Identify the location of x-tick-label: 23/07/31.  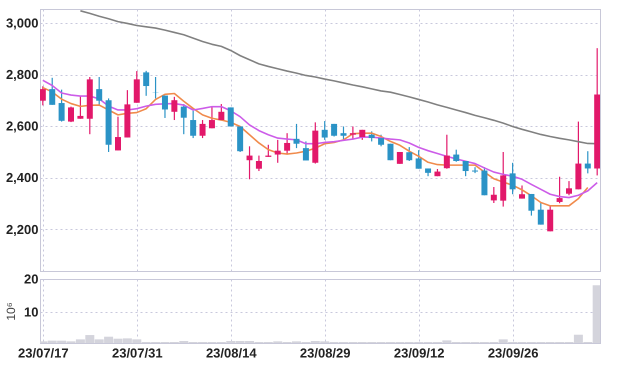
(137, 353).